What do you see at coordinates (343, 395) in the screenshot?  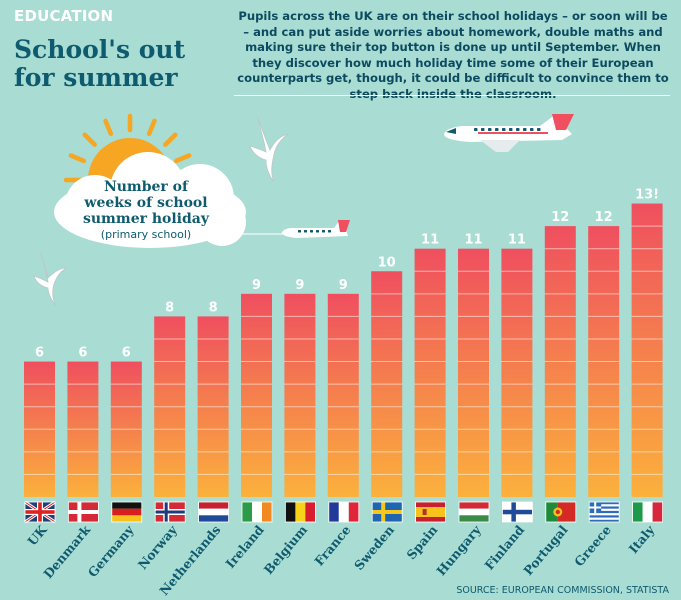 I see `bar-france` at bounding box center [343, 395].